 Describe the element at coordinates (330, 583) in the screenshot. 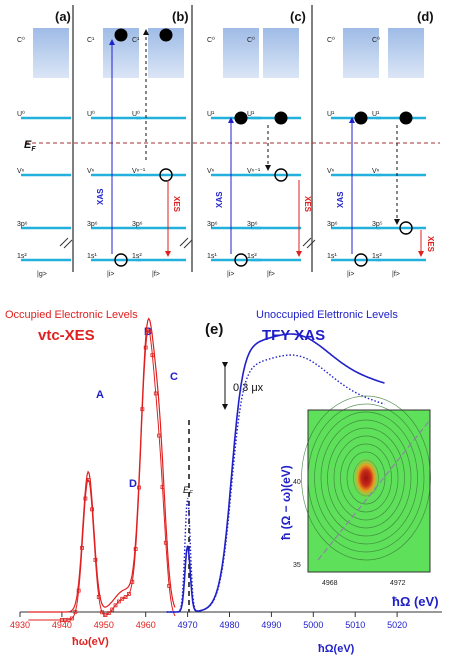

I see `inset-x-tick: 4968` at that location.